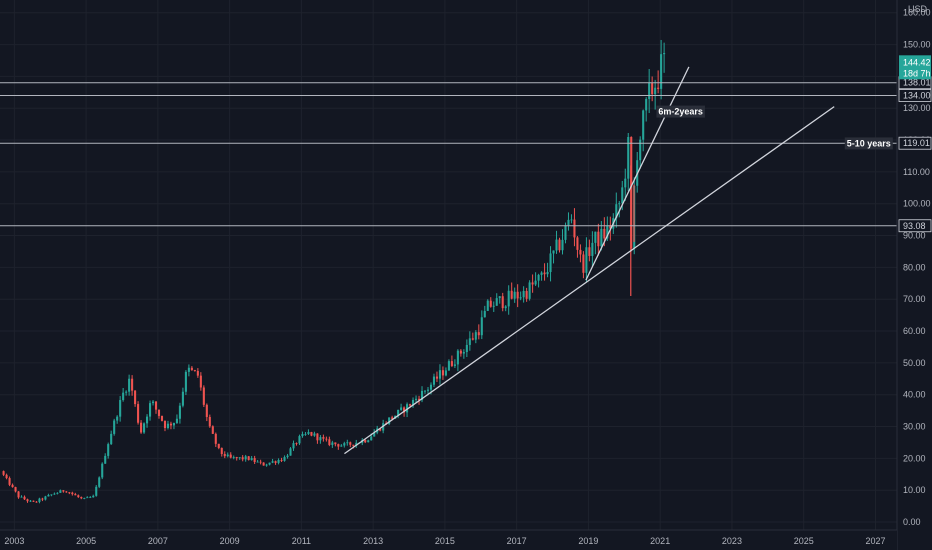  I want to click on trendline-note: 5-10 years, so click(869, 143).